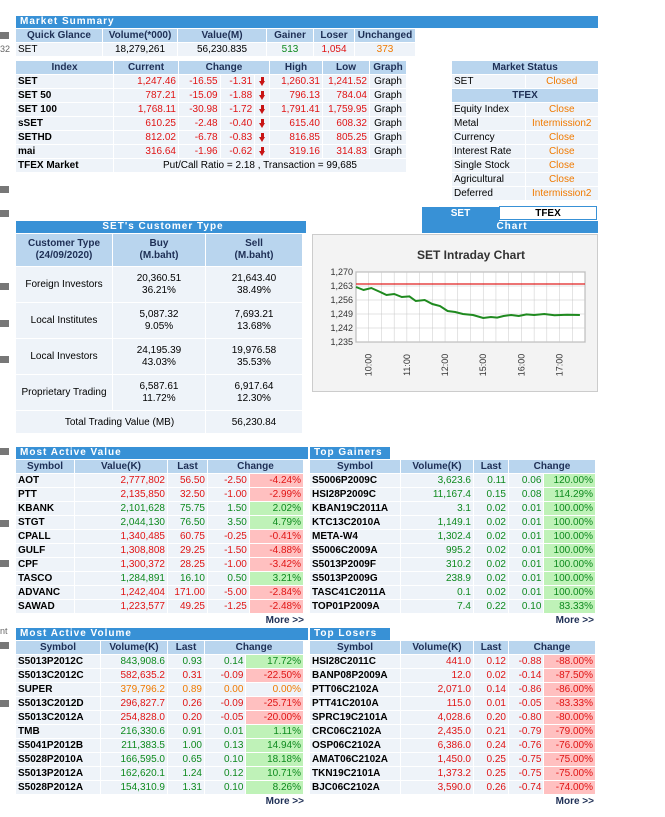 The image size is (665, 817). What do you see at coordinates (58, 661) in the screenshot?
I see `stock-symbol: S5013P2012C` at bounding box center [58, 661].